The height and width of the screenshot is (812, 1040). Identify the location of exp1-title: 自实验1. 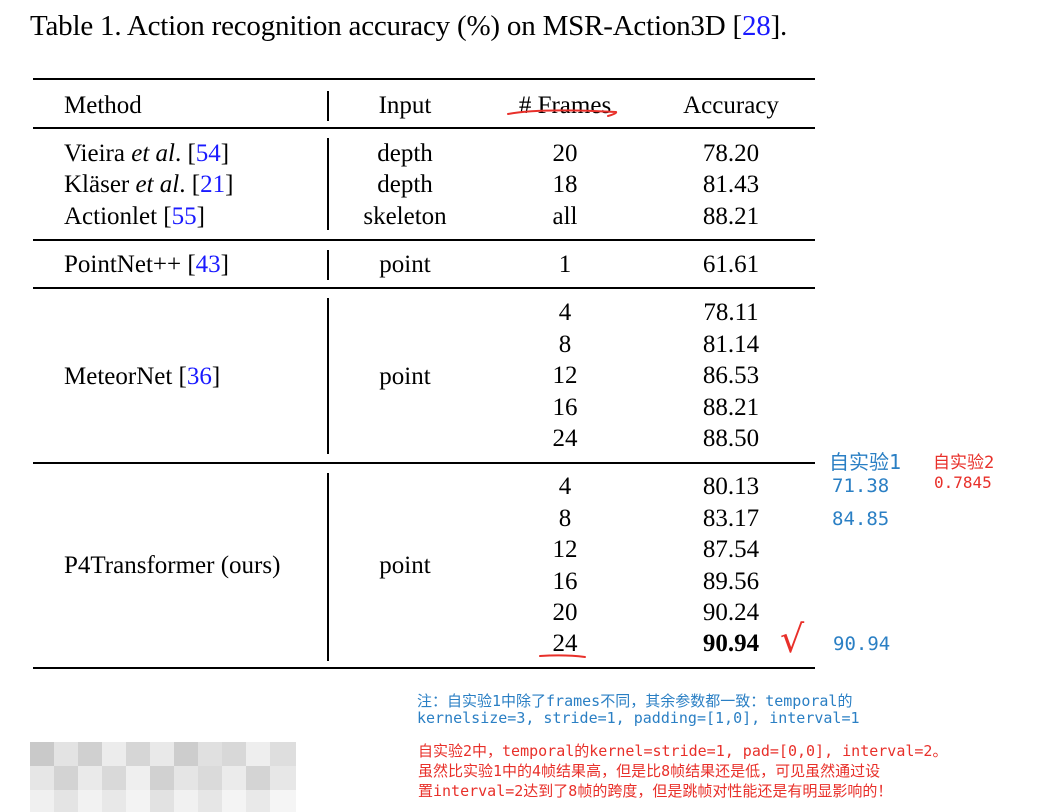
(865, 462).